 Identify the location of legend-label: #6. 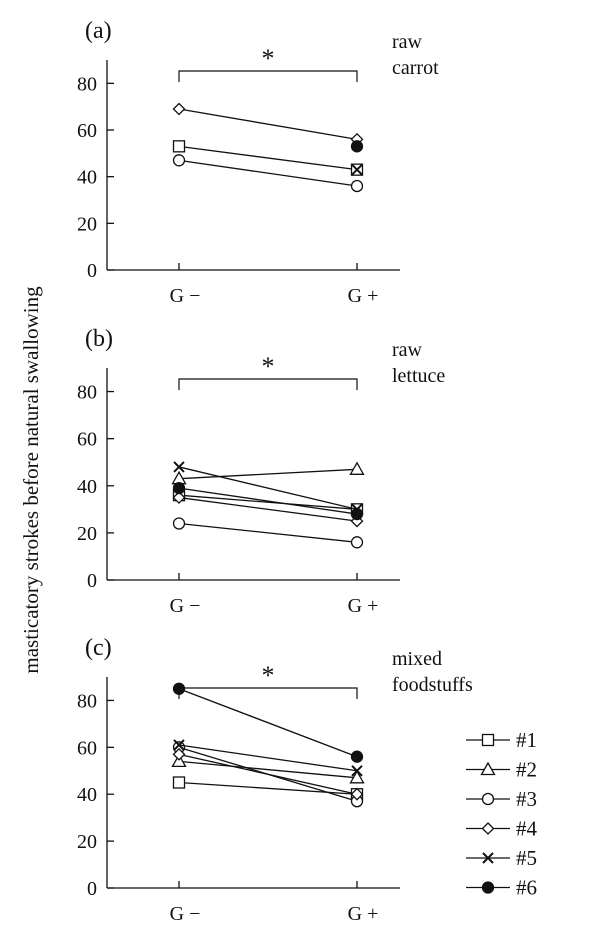
(526, 888).